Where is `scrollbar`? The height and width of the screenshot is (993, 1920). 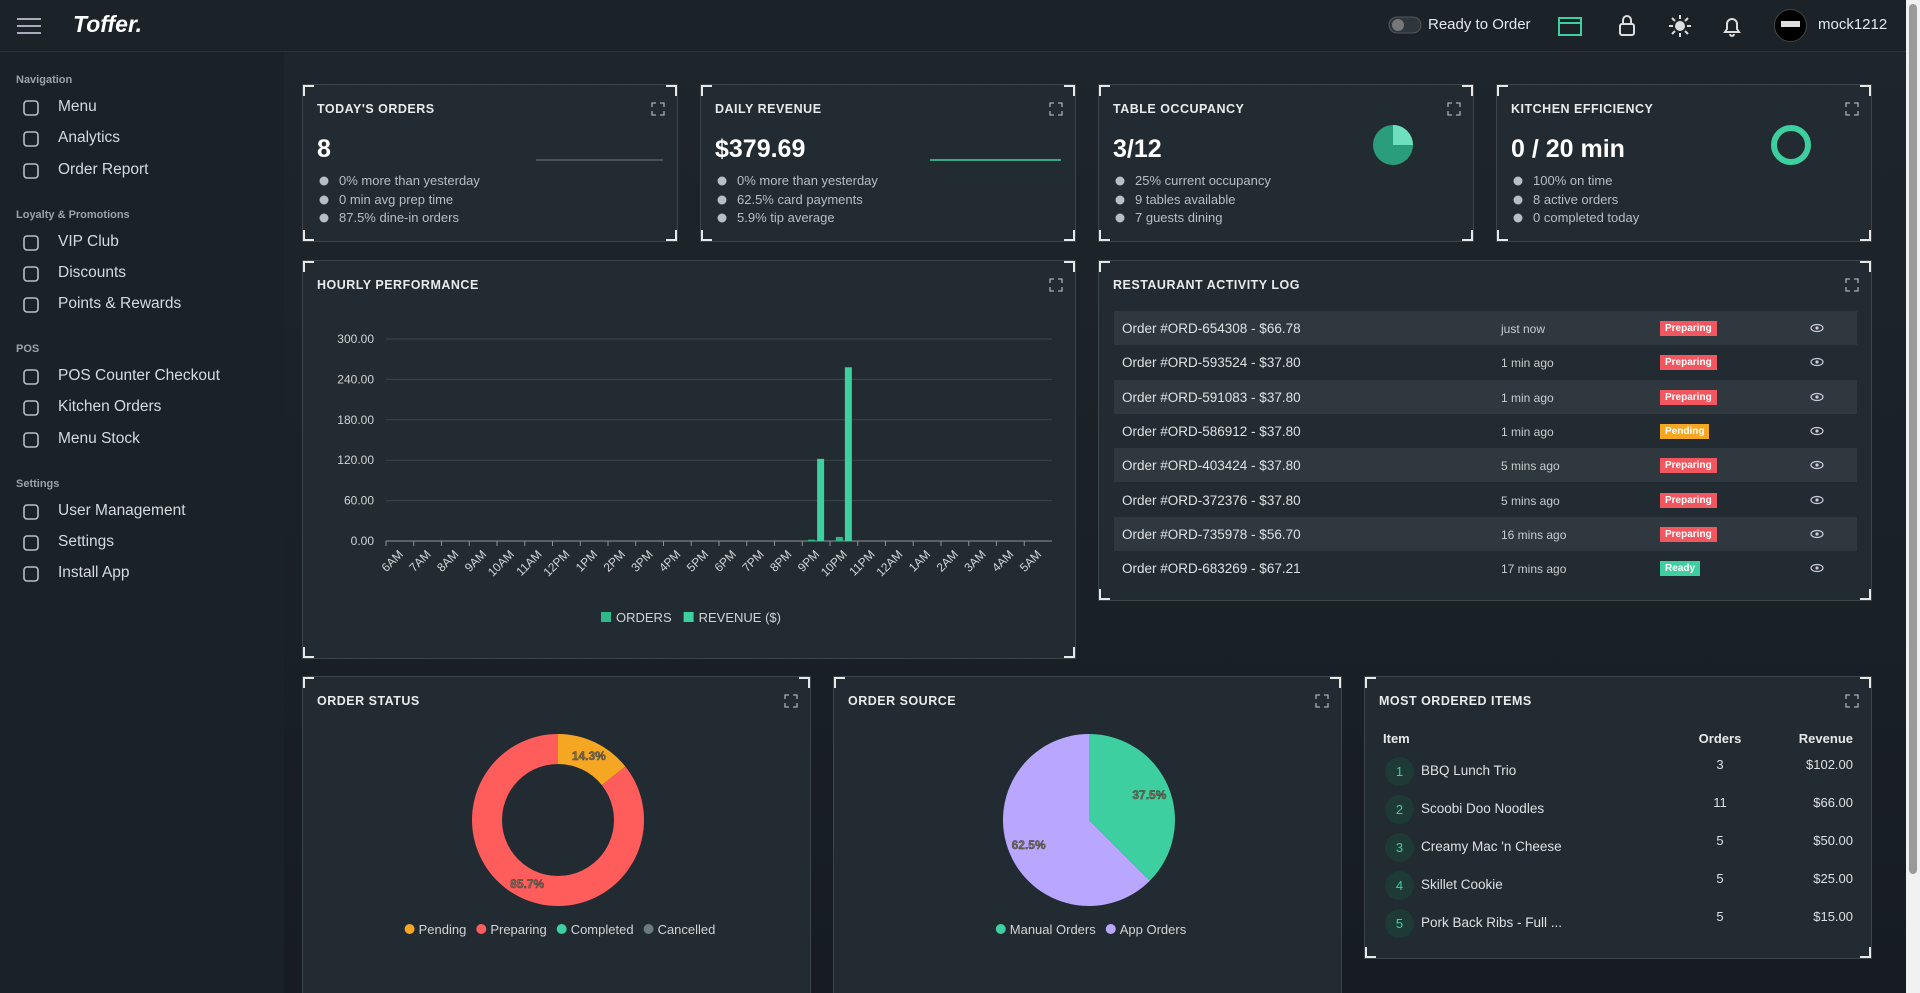
scrollbar is located at coordinates (1913, 496).